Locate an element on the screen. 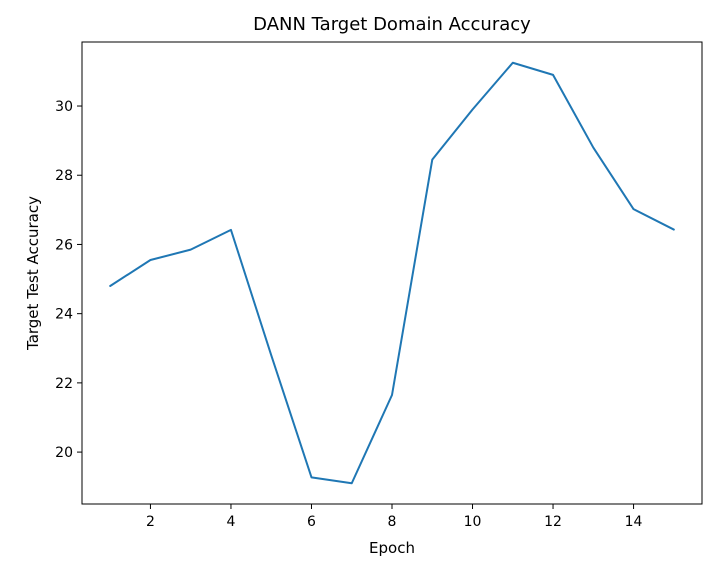 The image size is (722, 572). x-tick-label: 8 is located at coordinates (392, 522).